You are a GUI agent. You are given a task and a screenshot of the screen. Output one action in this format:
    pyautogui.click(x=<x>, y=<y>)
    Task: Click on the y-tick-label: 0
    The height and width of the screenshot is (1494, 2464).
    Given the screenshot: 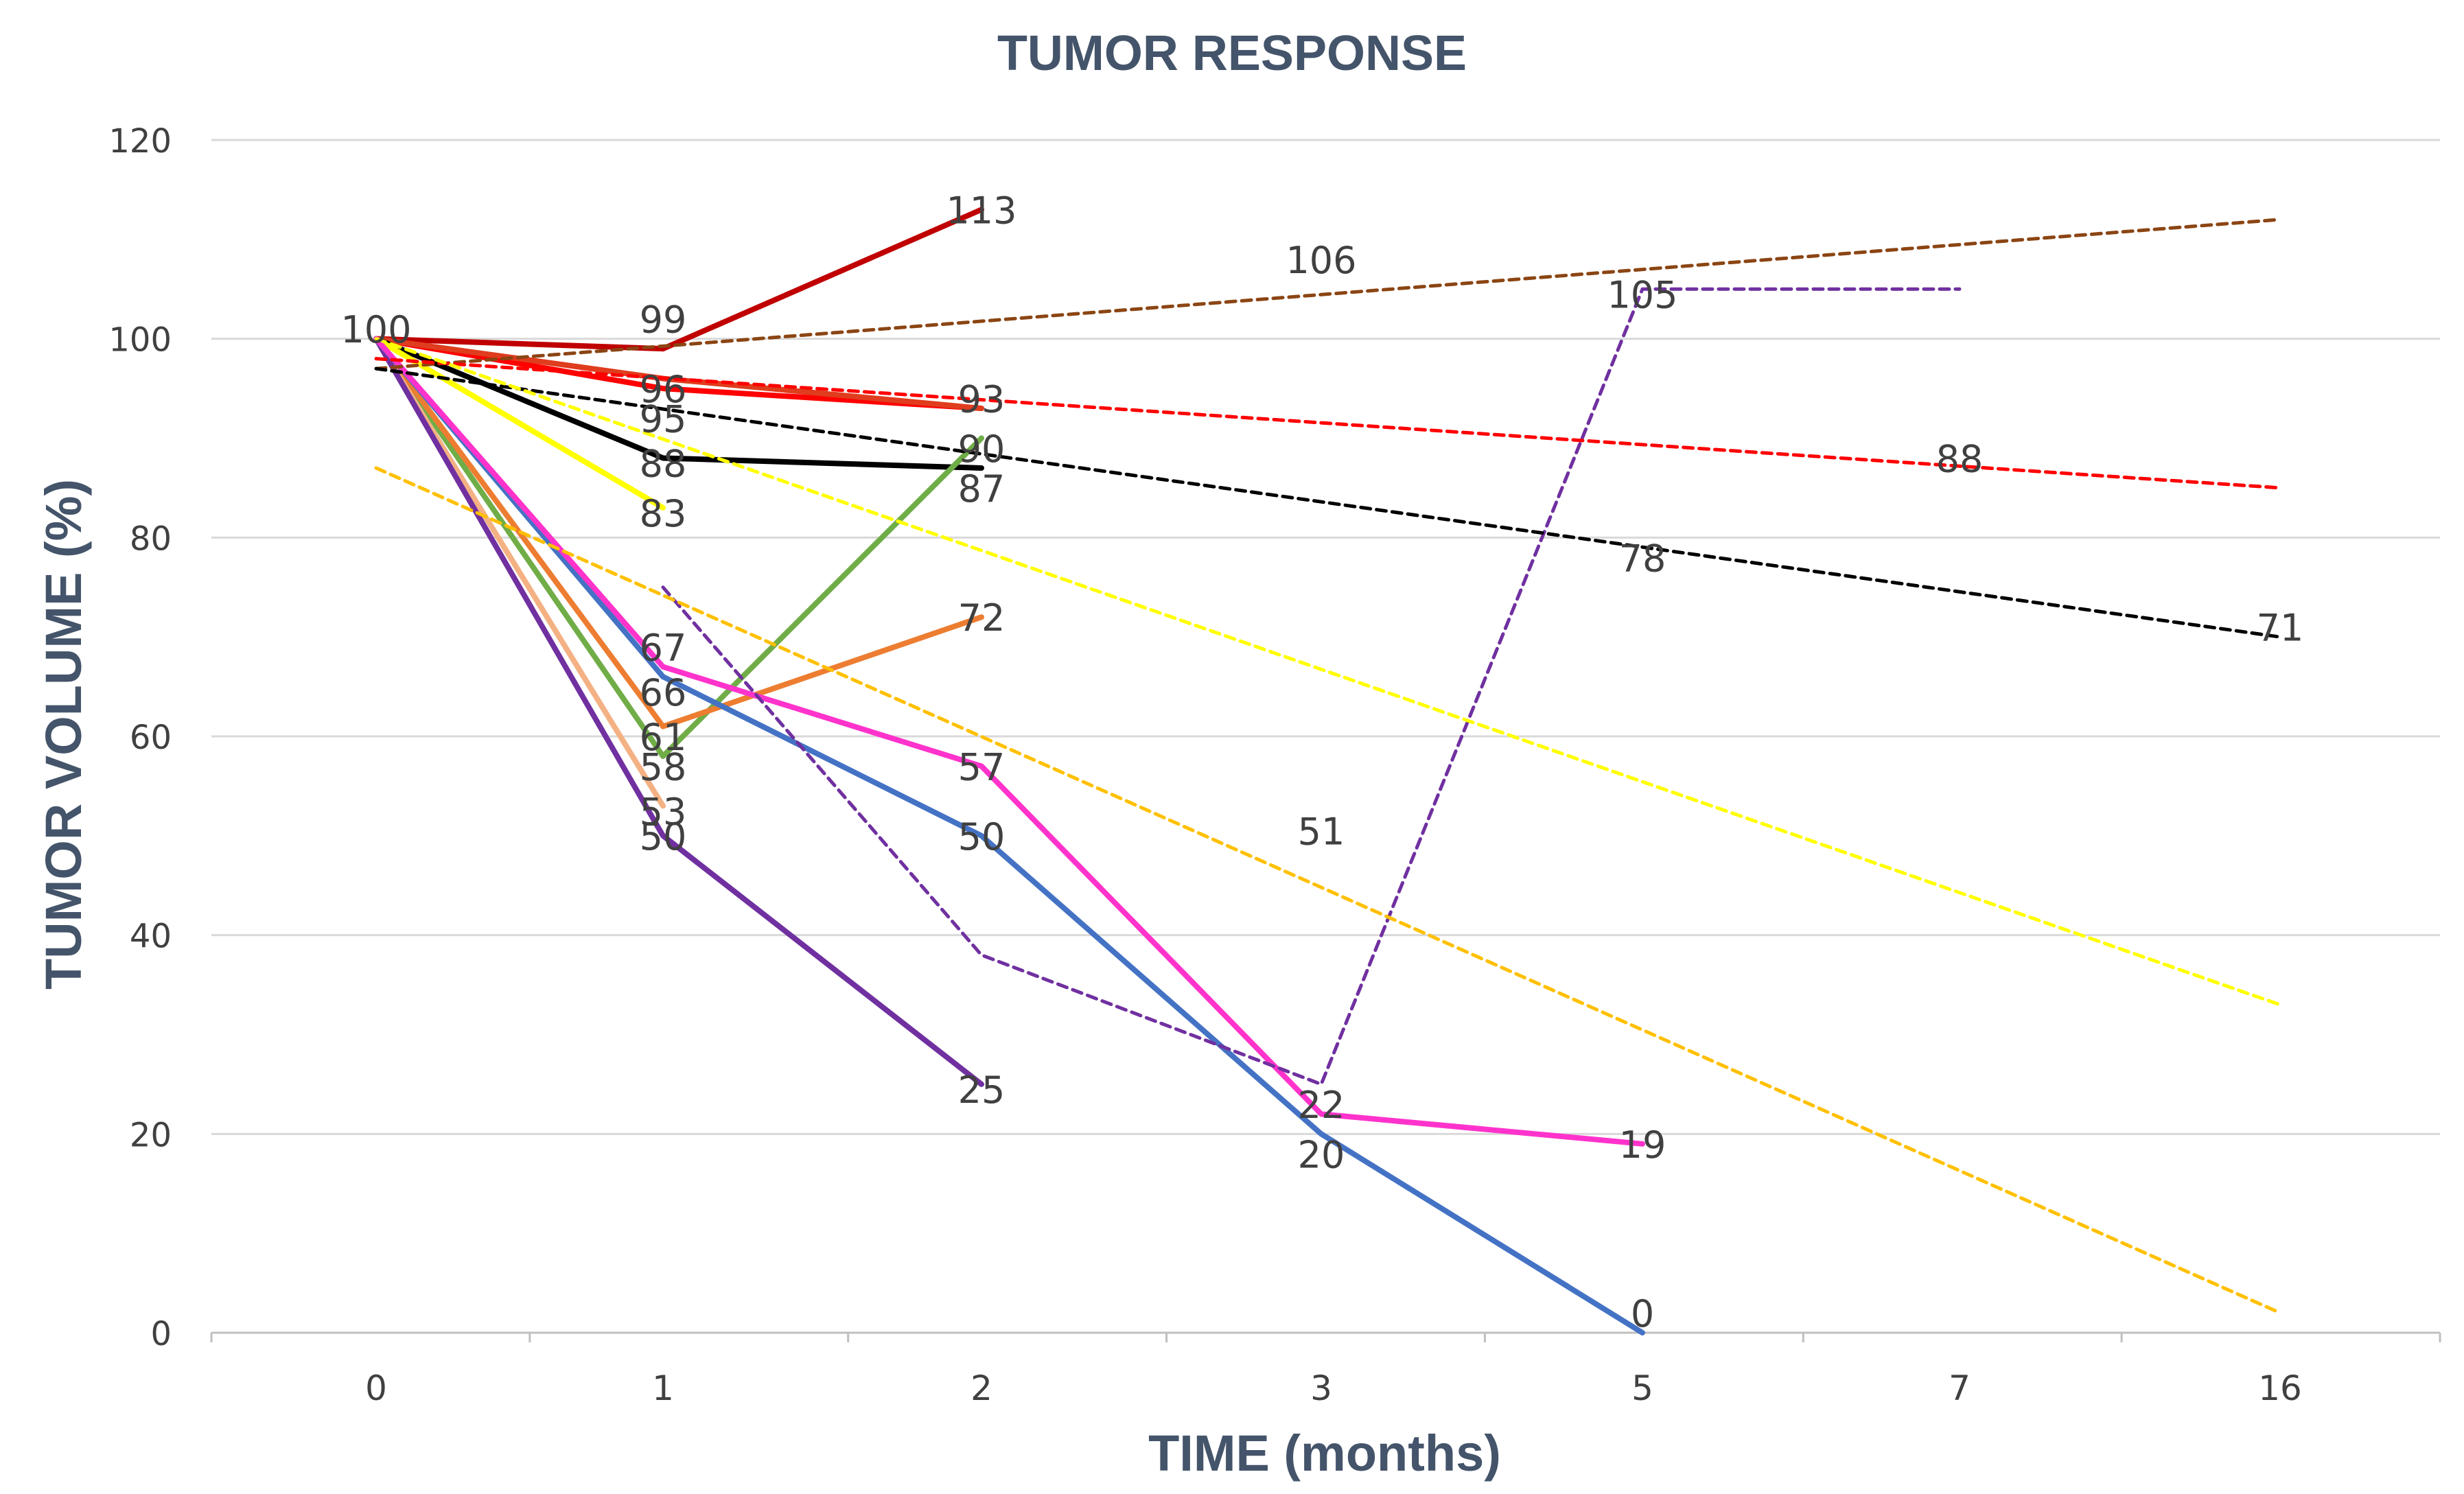 What is the action you would take?
    pyautogui.click(x=161, y=1334)
    